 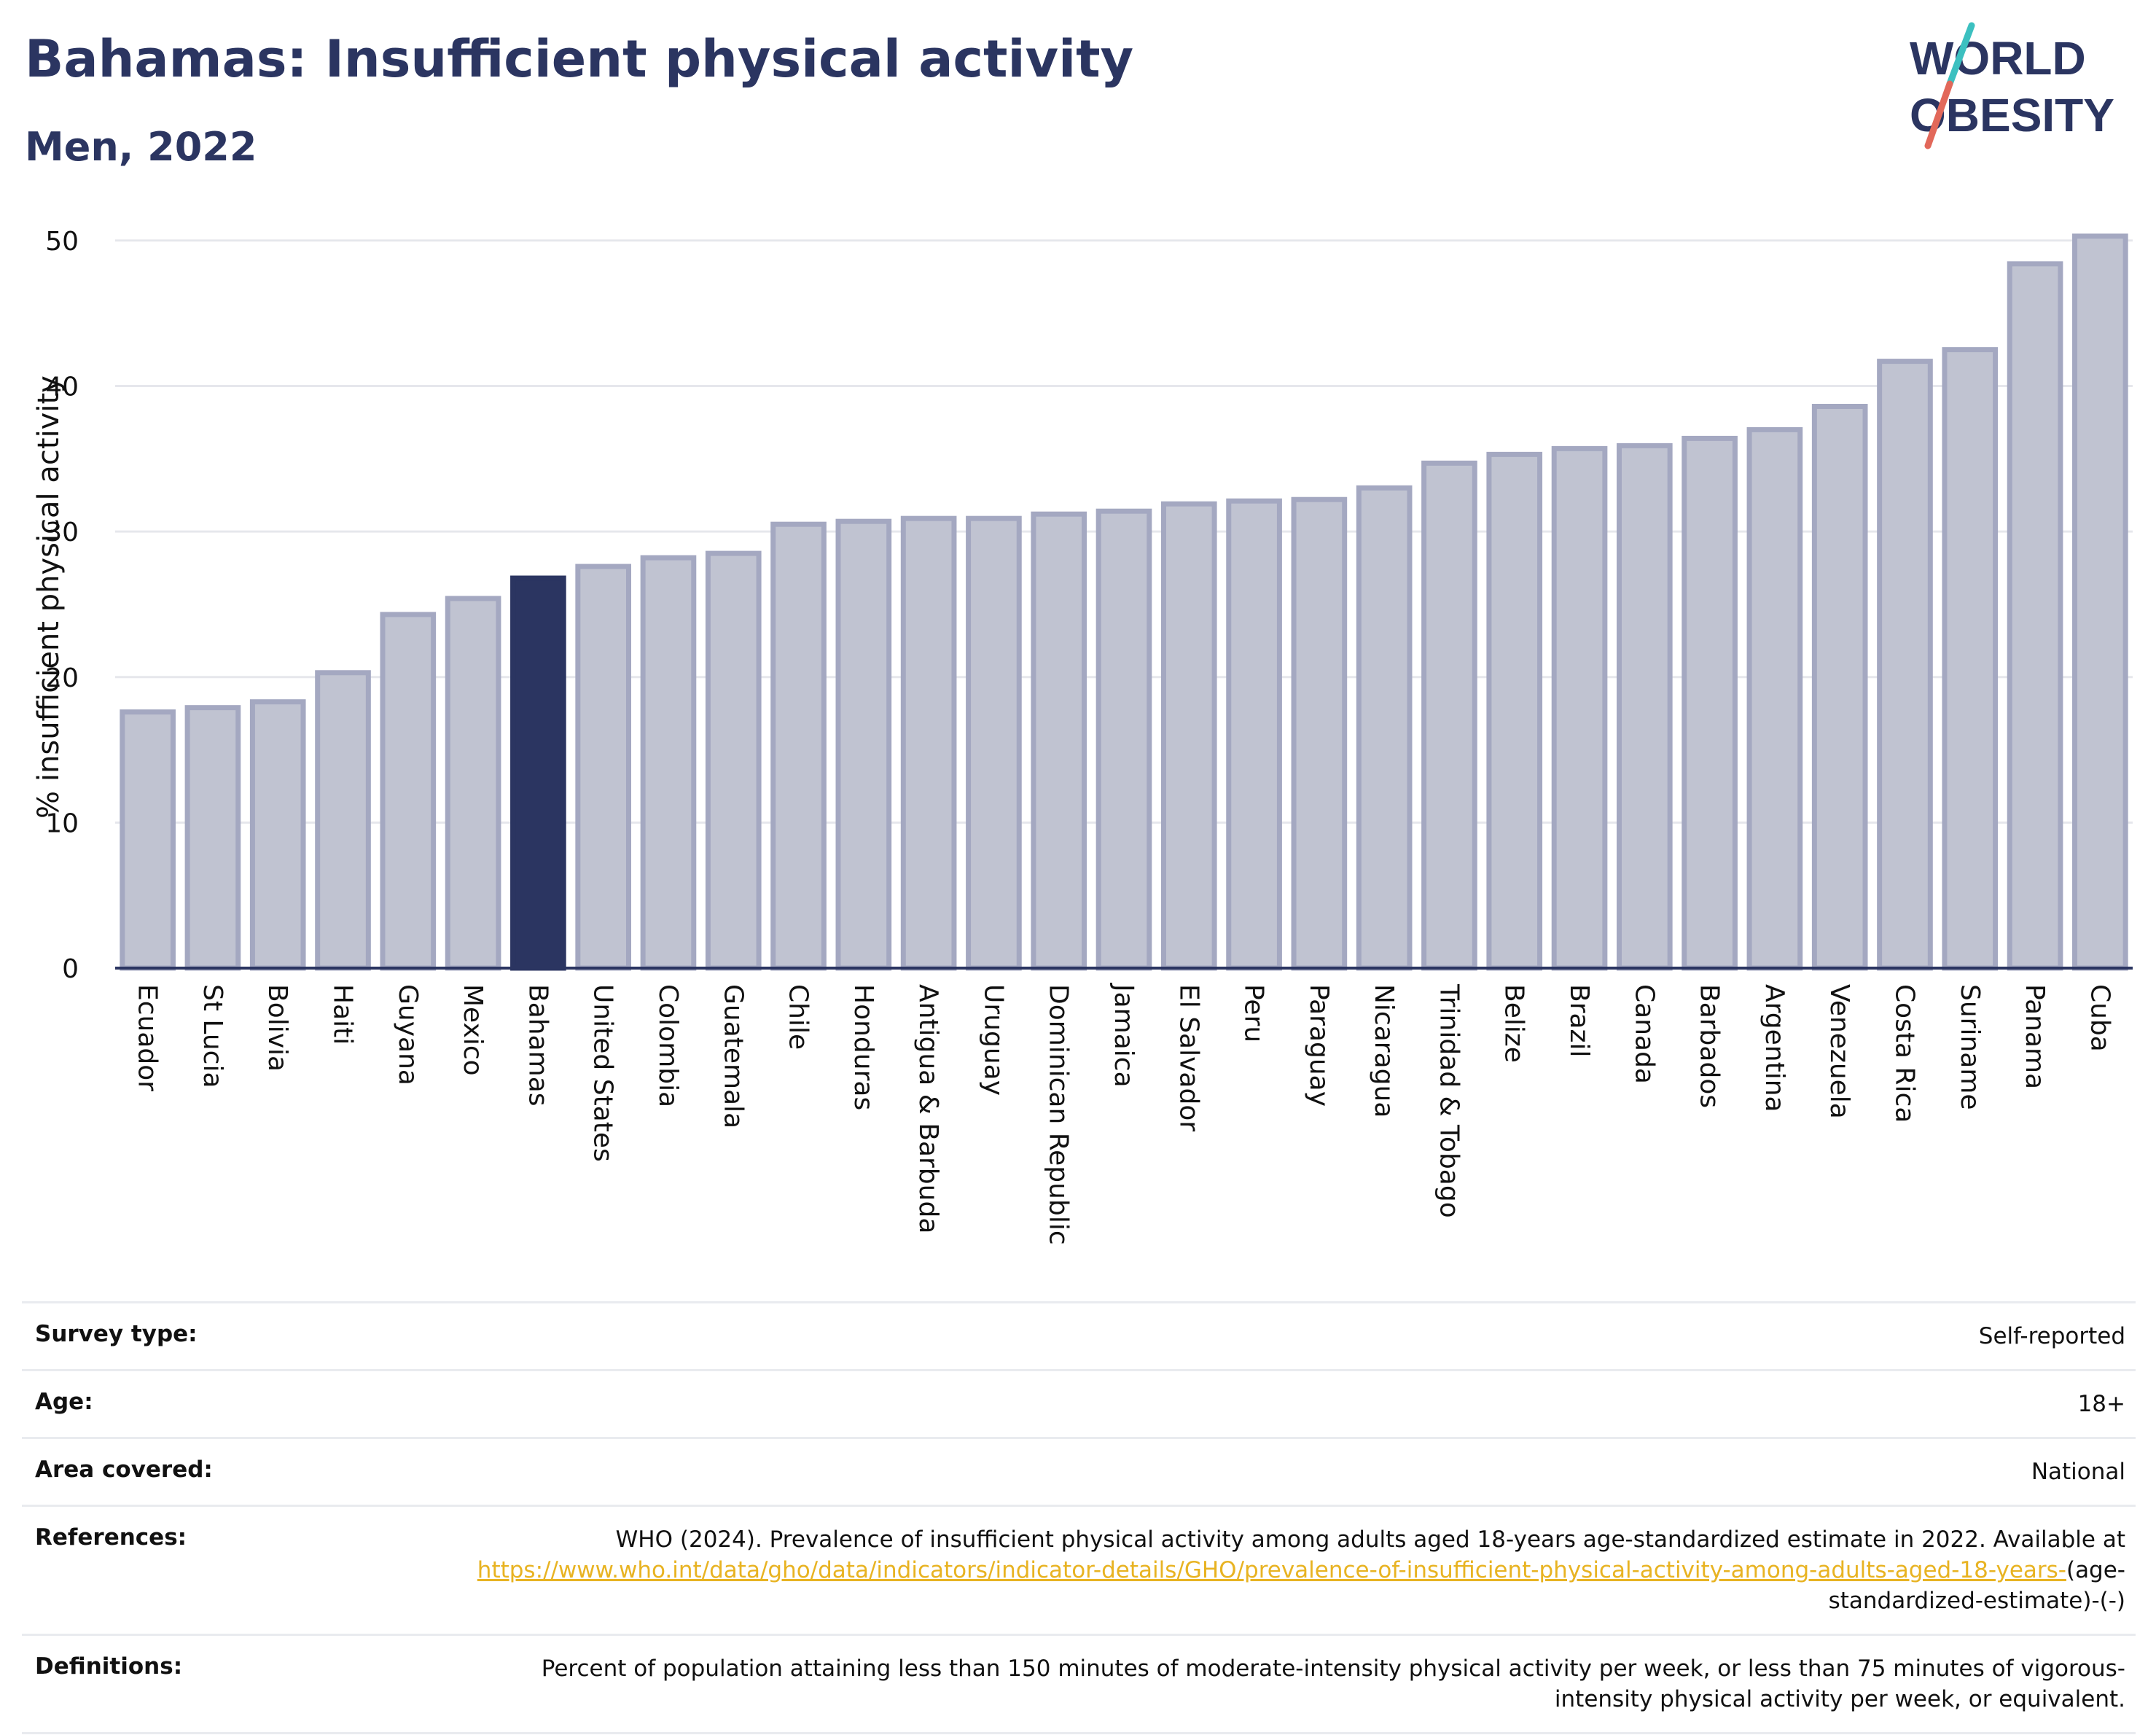 I want to click on logo-text-world: WORLD, so click(x=1998, y=58).